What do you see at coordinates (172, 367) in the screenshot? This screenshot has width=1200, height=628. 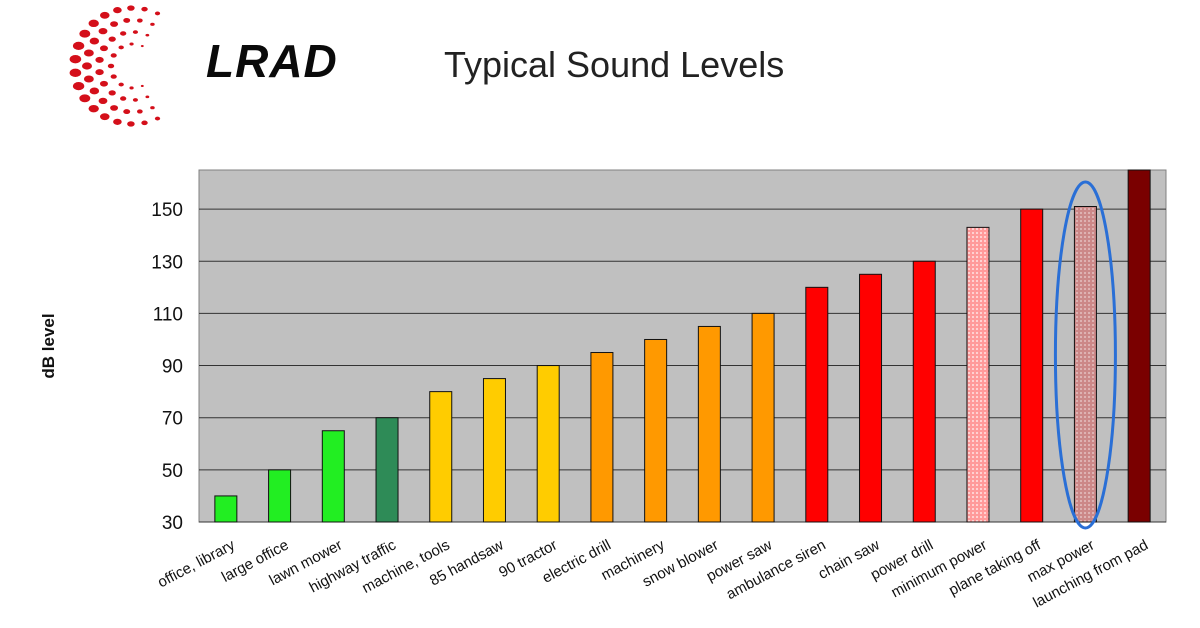 I see `y-tick-label: 90` at bounding box center [172, 367].